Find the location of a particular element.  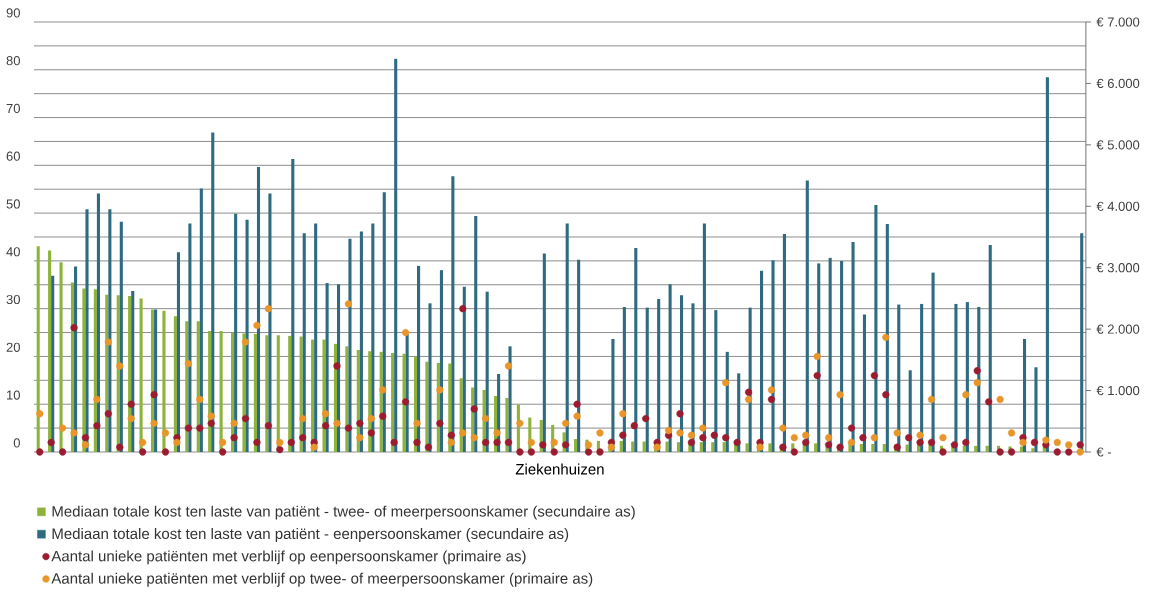

y-tick-label: 40 is located at coordinates (13, 252).